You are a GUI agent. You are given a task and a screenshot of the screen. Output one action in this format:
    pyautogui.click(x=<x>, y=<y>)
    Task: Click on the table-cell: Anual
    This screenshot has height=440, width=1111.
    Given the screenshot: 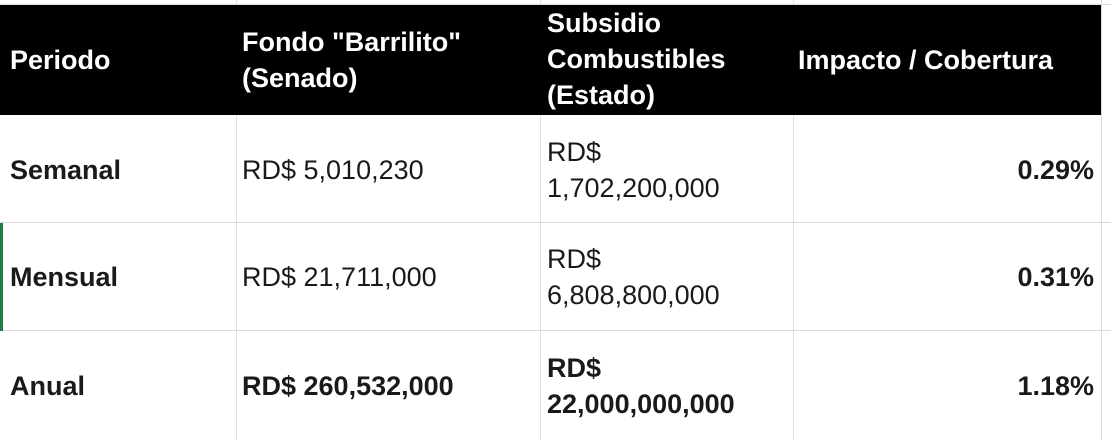 What is the action you would take?
    pyautogui.click(x=48, y=386)
    